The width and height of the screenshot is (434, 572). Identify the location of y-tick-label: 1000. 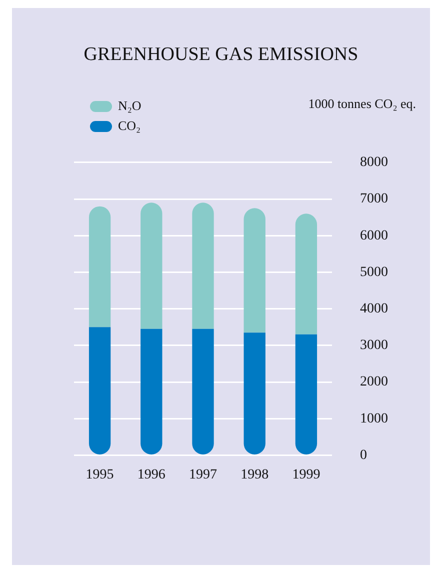
(374, 418).